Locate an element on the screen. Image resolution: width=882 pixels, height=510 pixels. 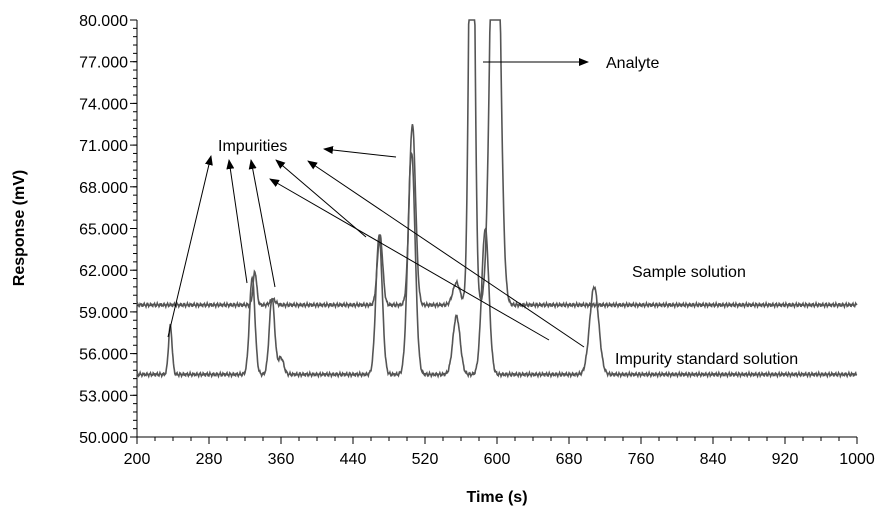
y-axis-title: Response (mV) is located at coordinates (19, 228).